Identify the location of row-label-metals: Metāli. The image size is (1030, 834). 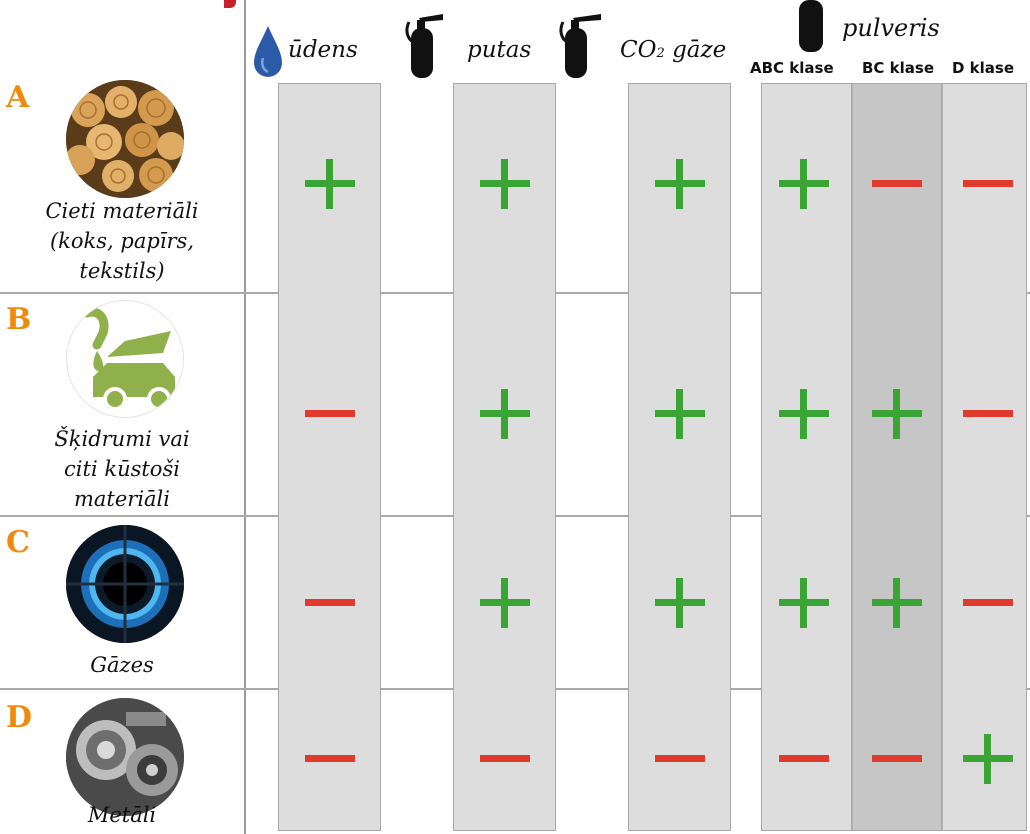
(122, 815).